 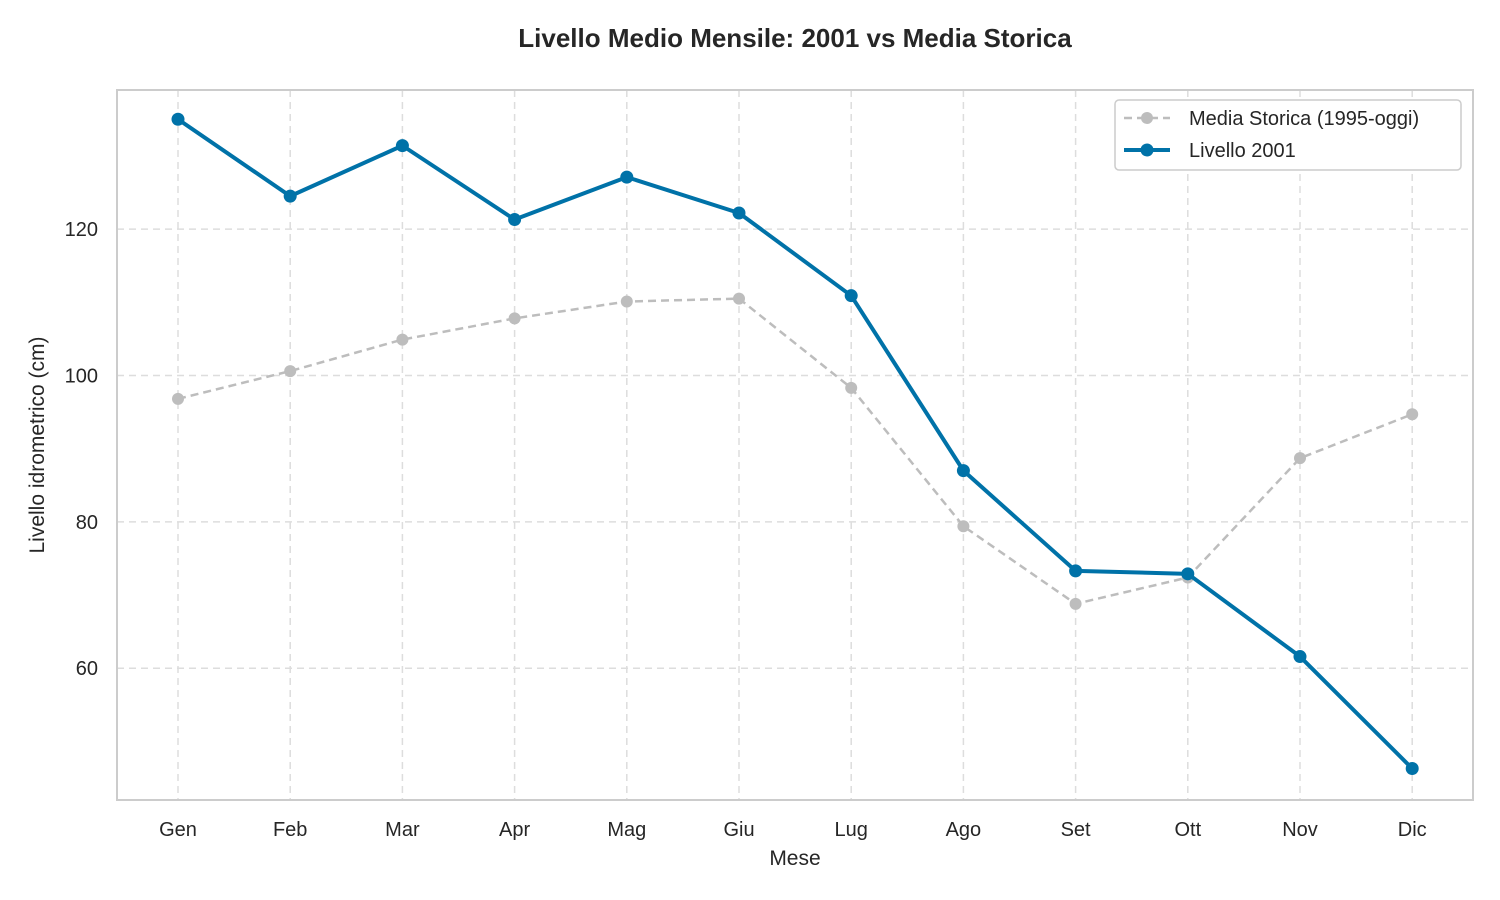 I want to click on data-point-media-storica-apr, so click(x=514, y=318).